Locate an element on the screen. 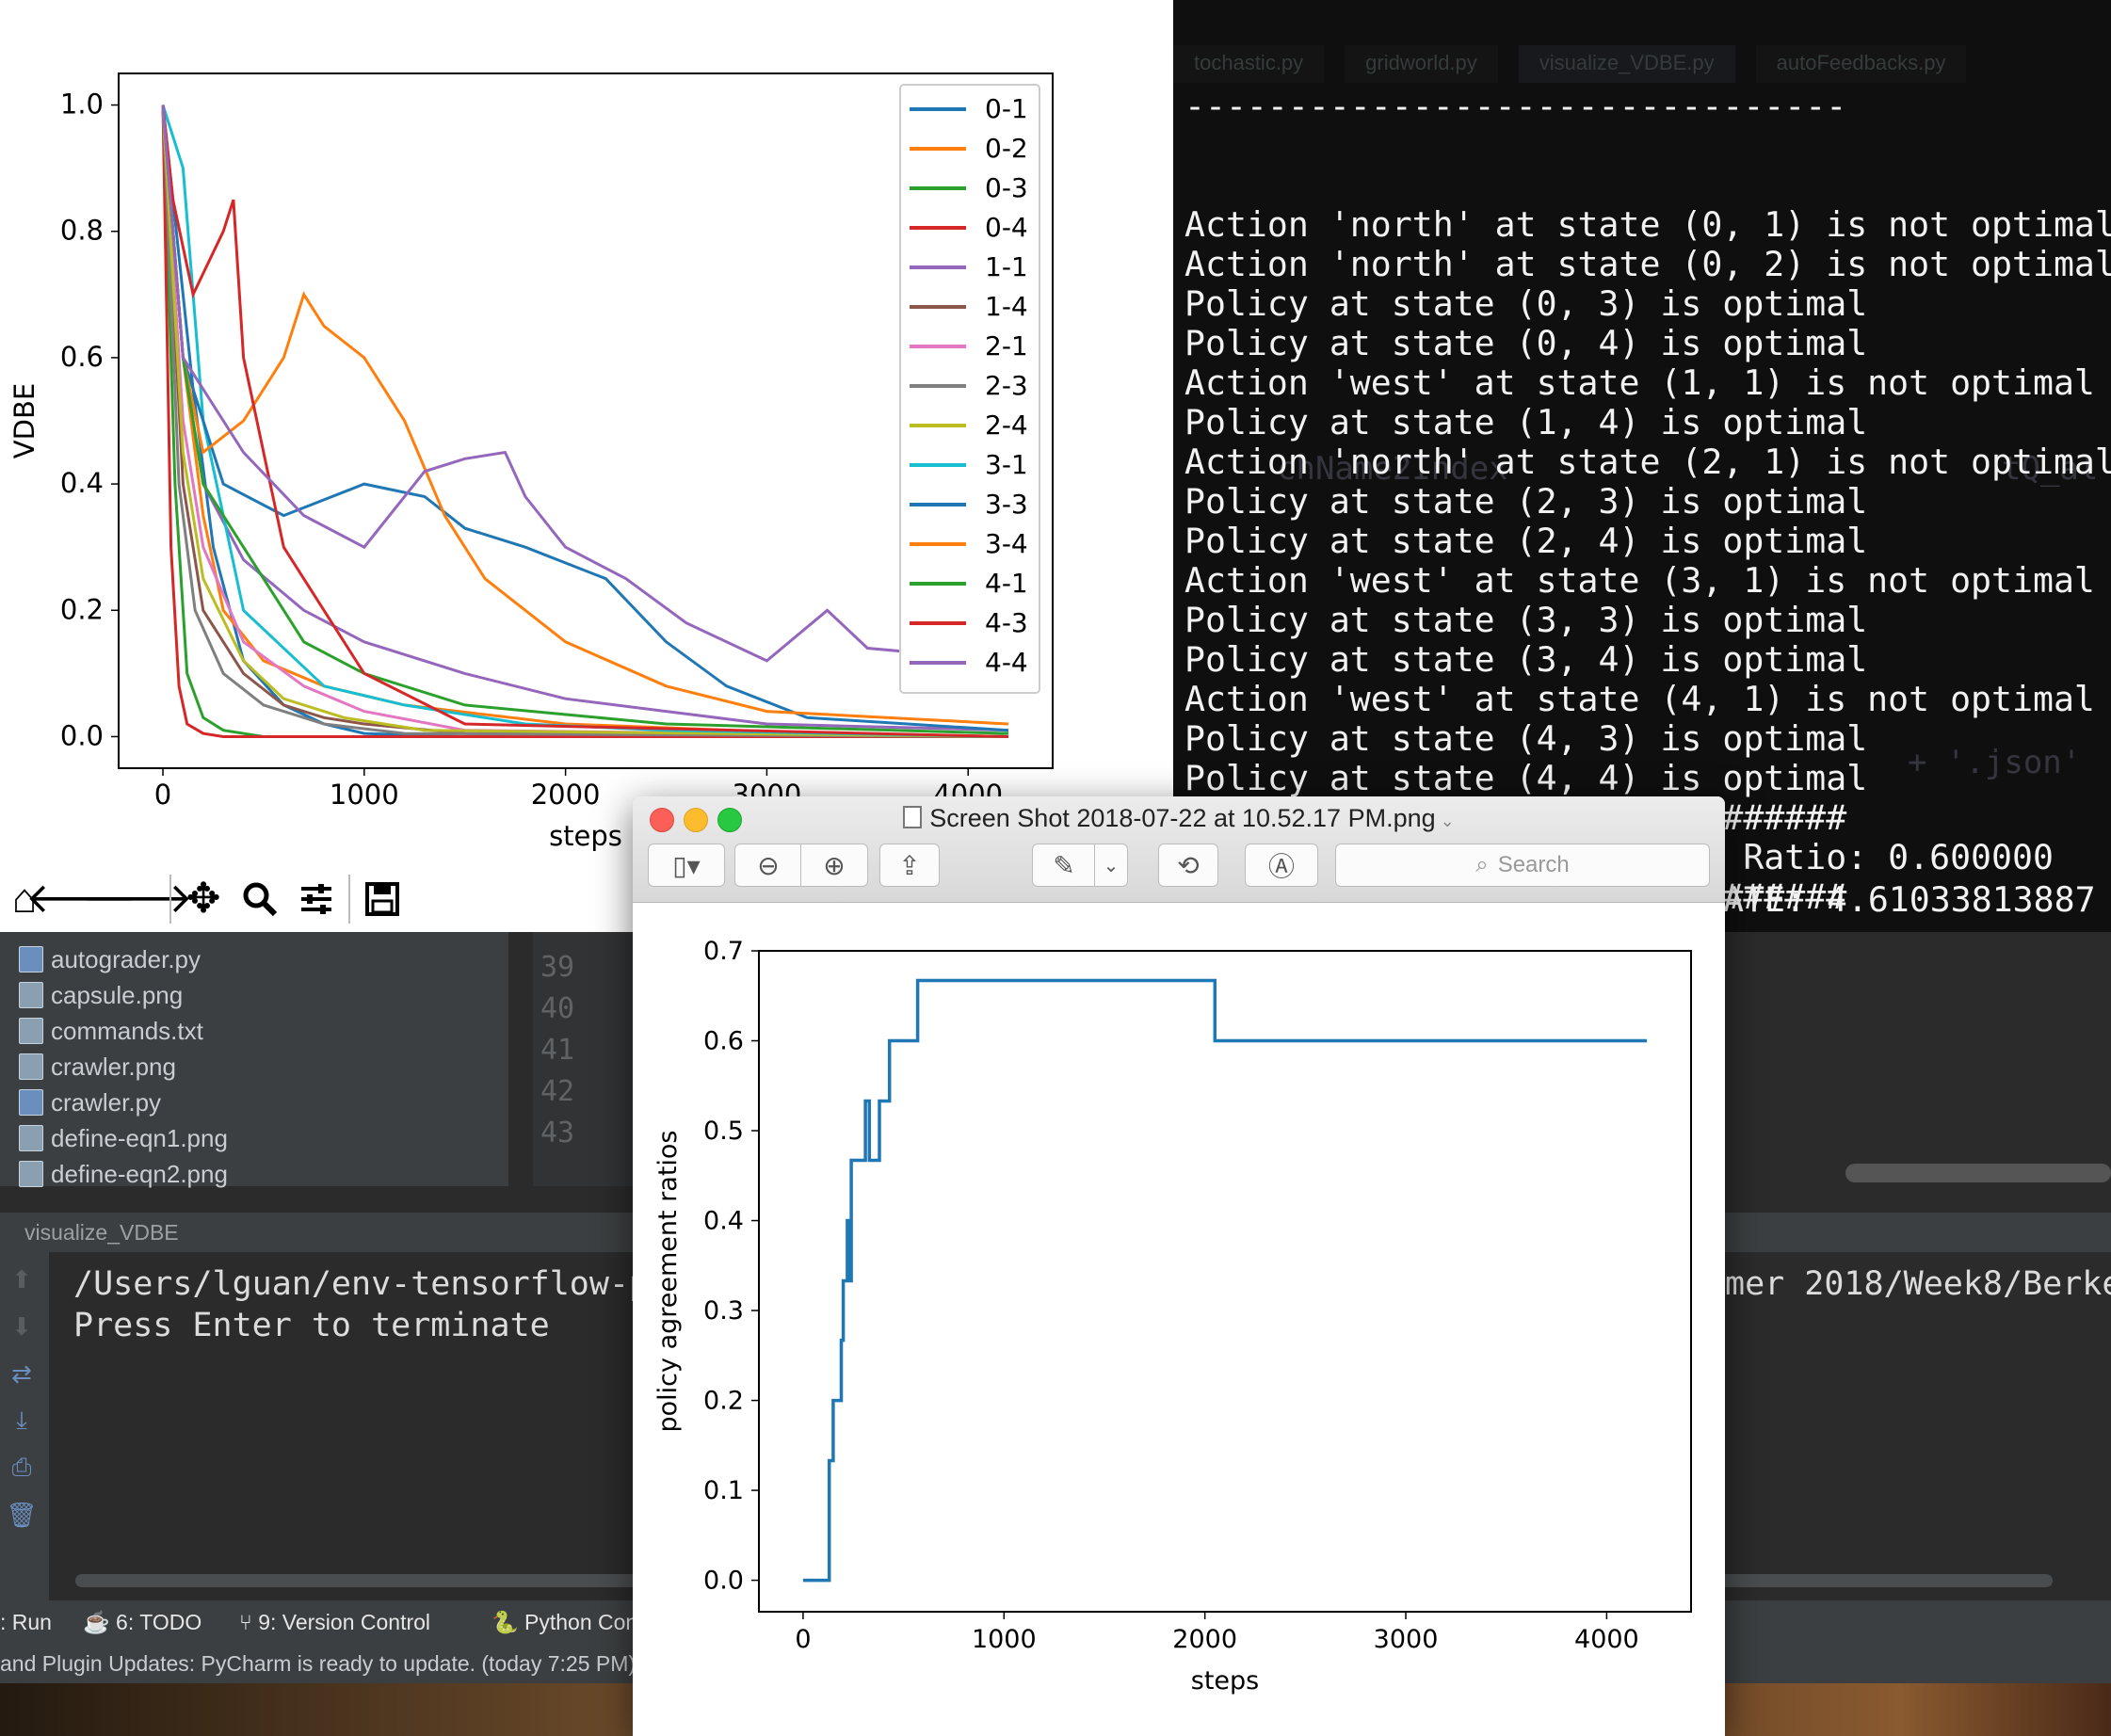 This screenshot has width=2111, height=1736. legend-label: 2-3 is located at coordinates (1007, 385).